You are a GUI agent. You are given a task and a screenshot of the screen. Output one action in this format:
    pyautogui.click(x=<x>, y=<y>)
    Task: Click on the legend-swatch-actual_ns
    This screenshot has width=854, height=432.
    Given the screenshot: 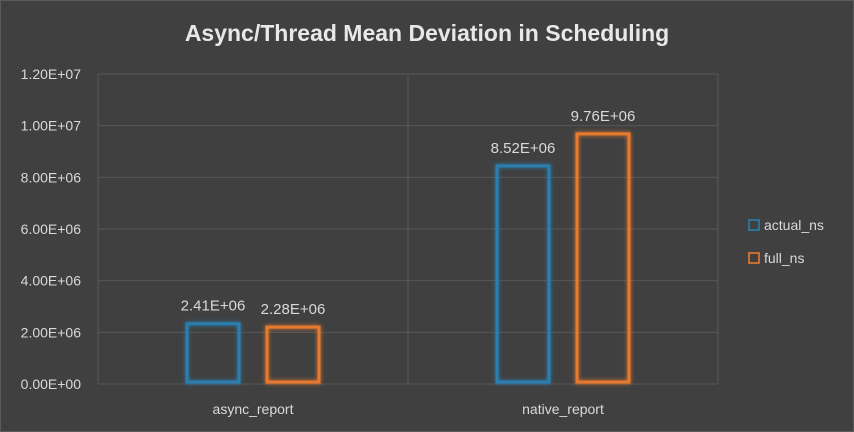 What is the action you would take?
    pyautogui.click(x=754, y=225)
    